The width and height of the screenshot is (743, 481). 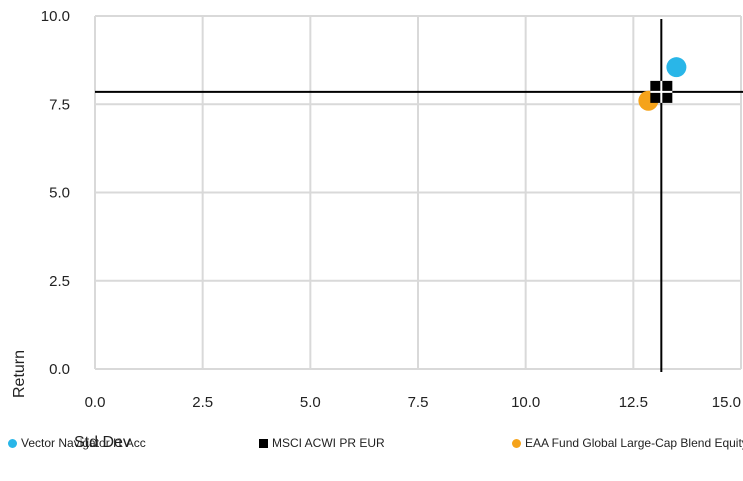 What do you see at coordinates (202, 402) in the screenshot?
I see `x-tick-label: 2.5` at bounding box center [202, 402].